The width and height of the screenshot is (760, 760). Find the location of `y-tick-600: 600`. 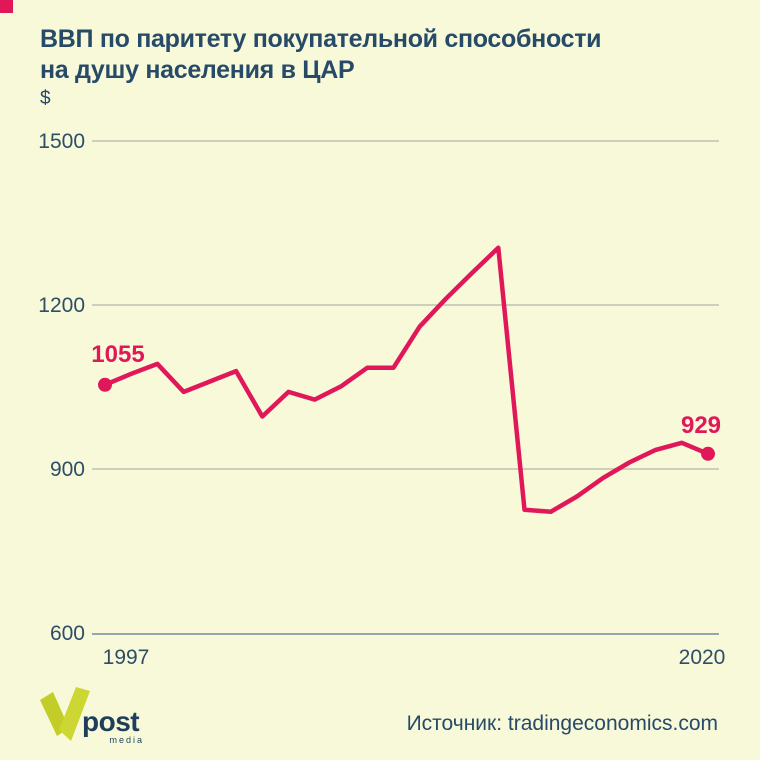

y-tick-600: 600 is located at coordinates (67, 633).